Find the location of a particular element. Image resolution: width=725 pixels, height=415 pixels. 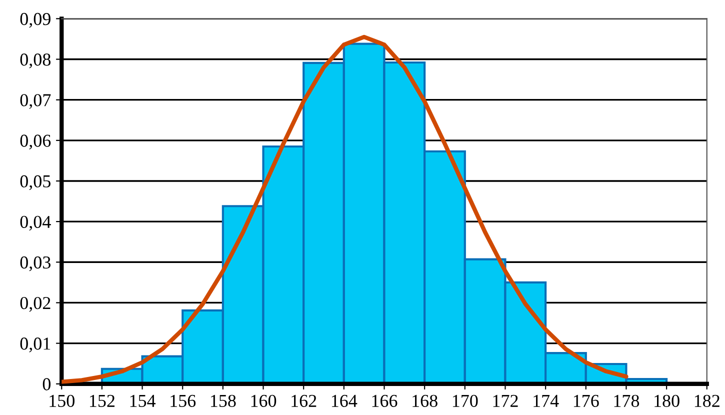

x-tick-label: 152 is located at coordinates (102, 400).